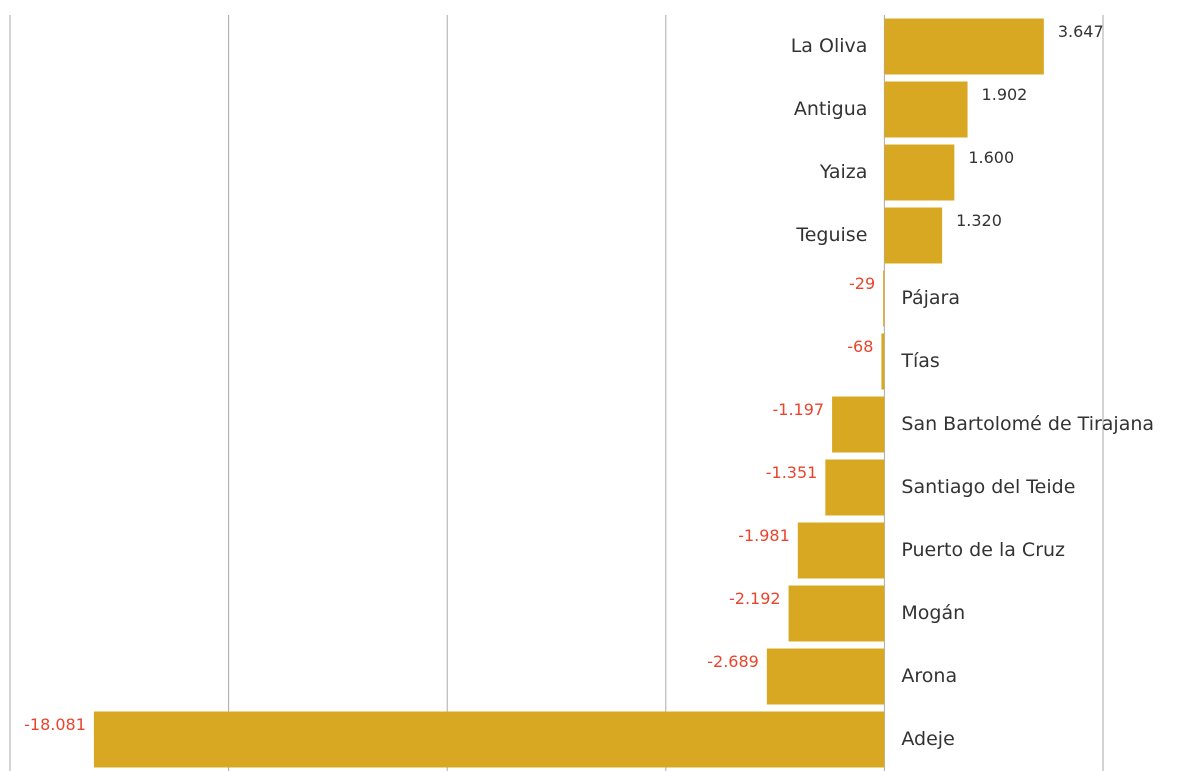 This screenshot has height=771, width=1180. What do you see at coordinates (1081, 31) in the screenshot?
I see `value-label: 3.647` at bounding box center [1081, 31].